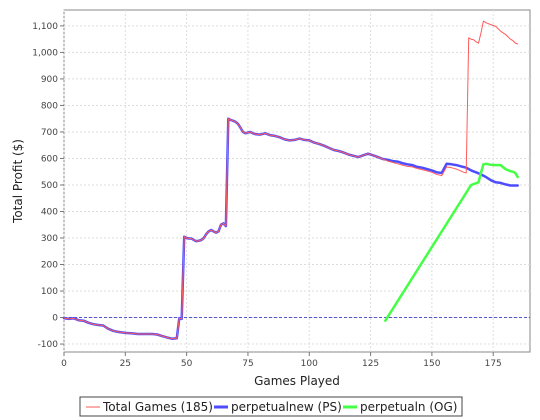 The height and width of the screenshot is (420, 540). What do you see at coordinates (309, 364) in the screenshot?
I see `x-tick-label: 100` at bounding box center [309, 364].